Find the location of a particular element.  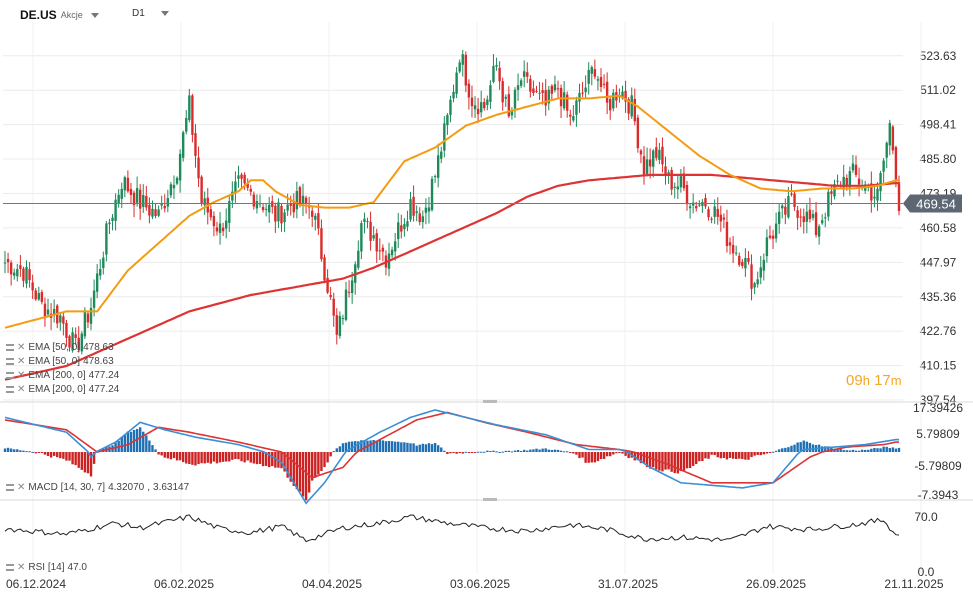

indicator-value: 477.24 is located at coordinates (104, 375).